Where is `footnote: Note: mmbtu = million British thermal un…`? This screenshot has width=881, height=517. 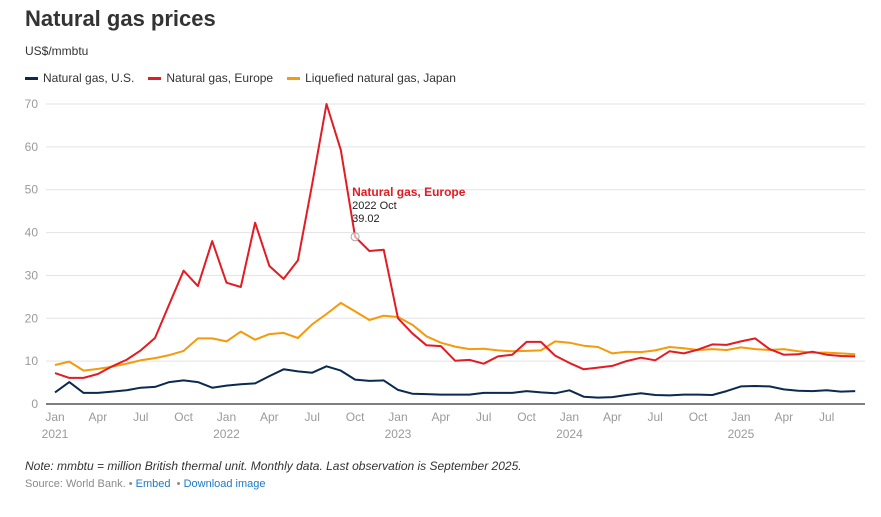 footnote: Note: mmbtu = million British thermal un… is located at coordinates (273, 466).